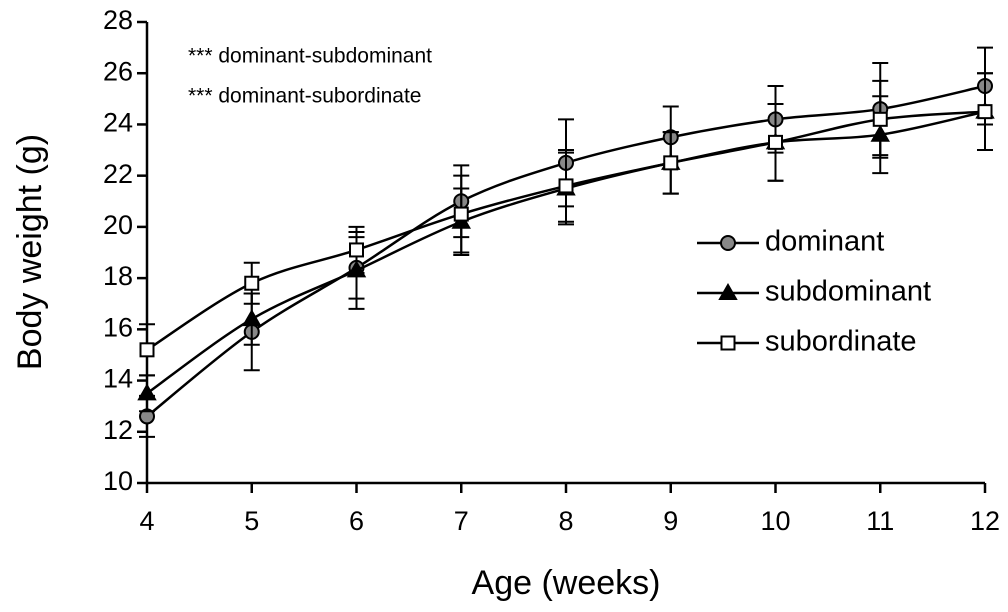 Image resolution: width=1008 pixels, height=612 pixels. Describe the element at coordinates (304, 96) in the screenshot. I see `annotation: *** dominant-subordinate` at that location.